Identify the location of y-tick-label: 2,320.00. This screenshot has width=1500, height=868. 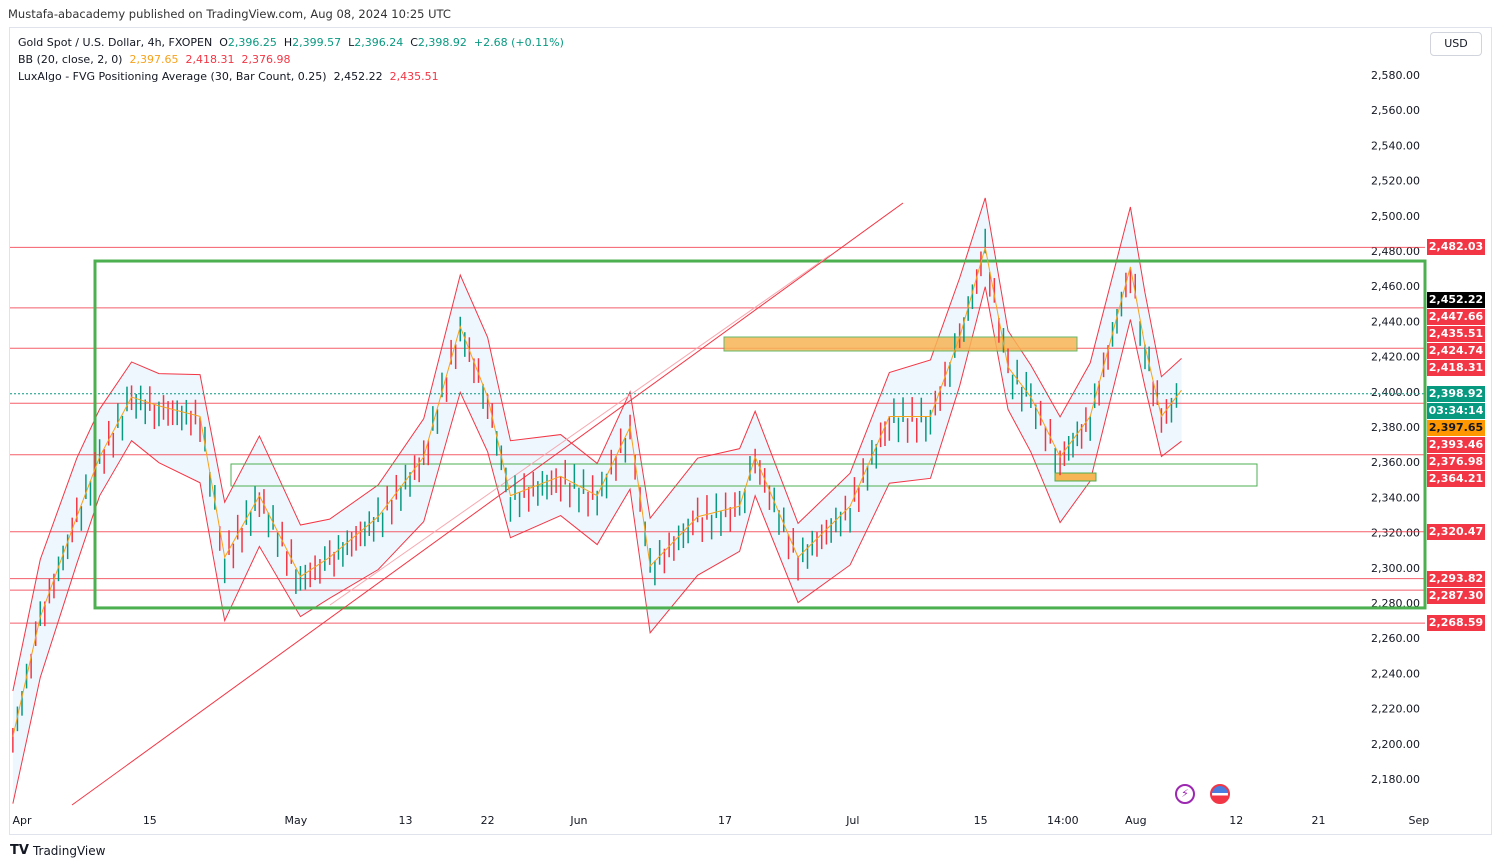
(1395, 533).